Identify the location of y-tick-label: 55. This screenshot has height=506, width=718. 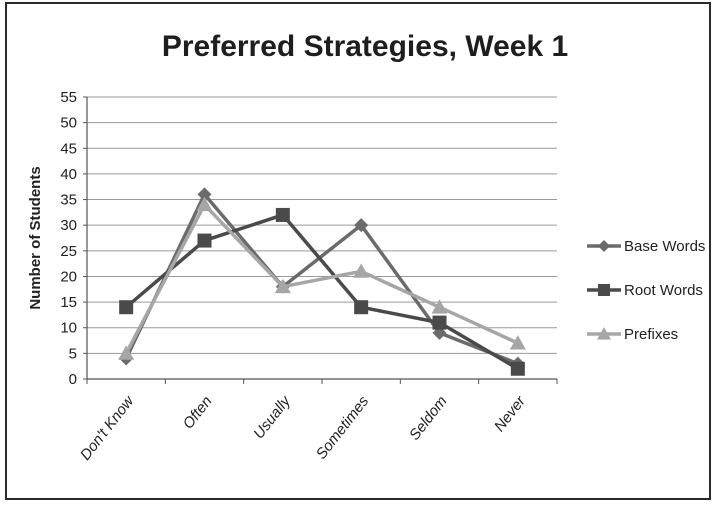
(68, 97).